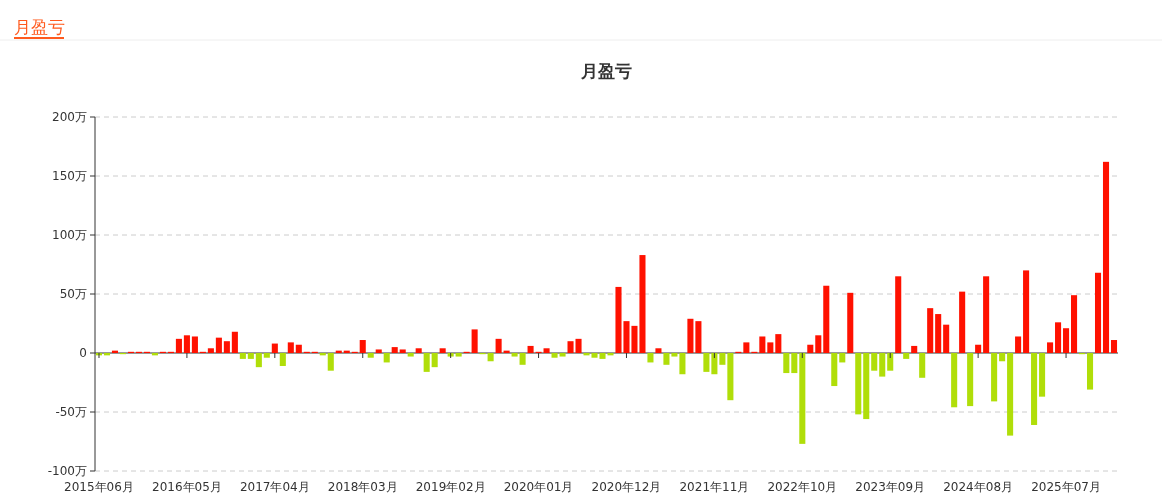  I want to click on x-tick-label: 2016年05月, so click(187, 487).